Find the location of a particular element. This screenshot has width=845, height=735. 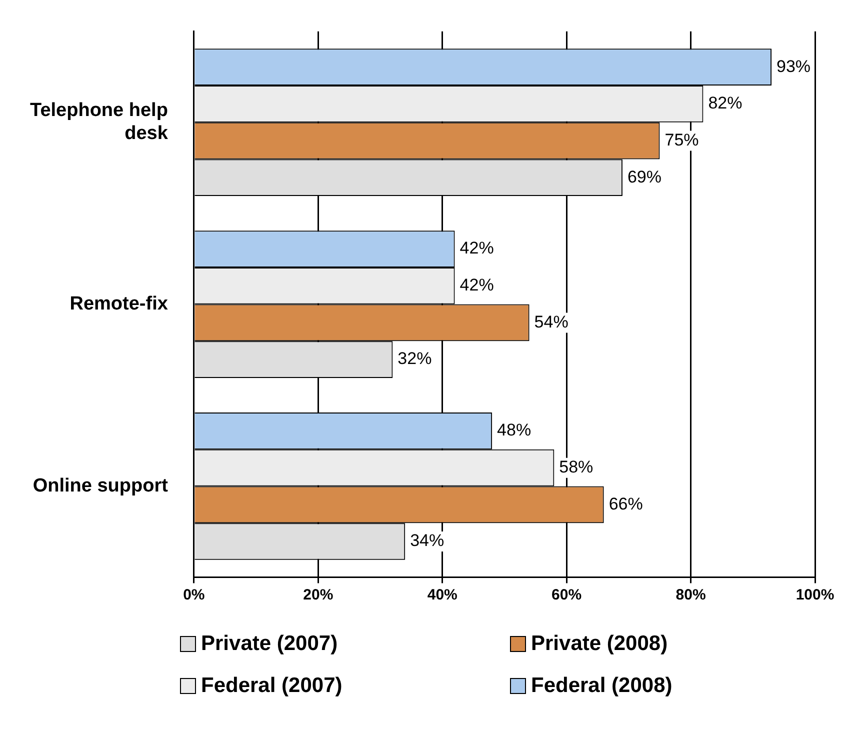

x-tick-label: 100% is located at coordinates (815, 595).